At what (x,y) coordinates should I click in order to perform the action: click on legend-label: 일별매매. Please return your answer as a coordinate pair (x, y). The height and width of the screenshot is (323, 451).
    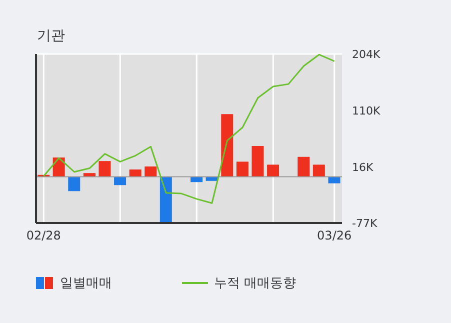
    Looking at the image, I should click on (86, 283).